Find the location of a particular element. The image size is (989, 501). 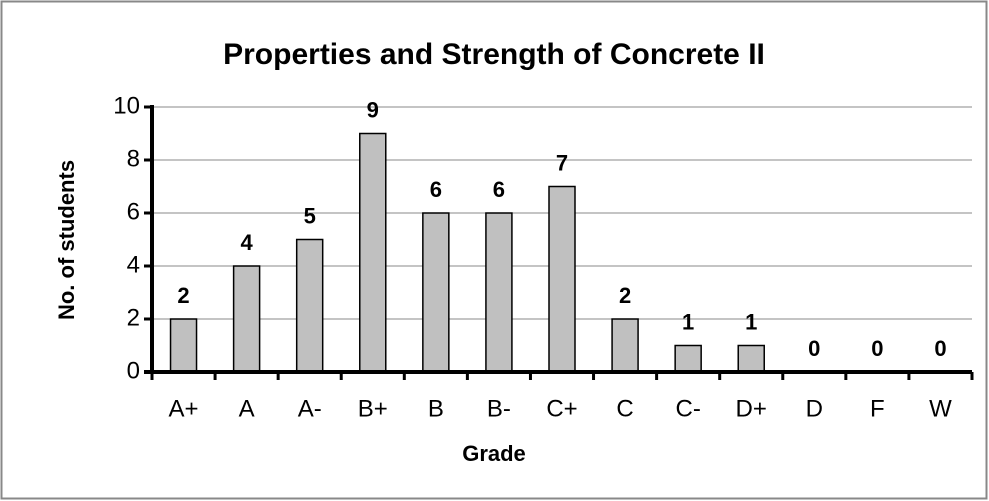

x-tick-label: D+ is located at coordinates (751, 408).